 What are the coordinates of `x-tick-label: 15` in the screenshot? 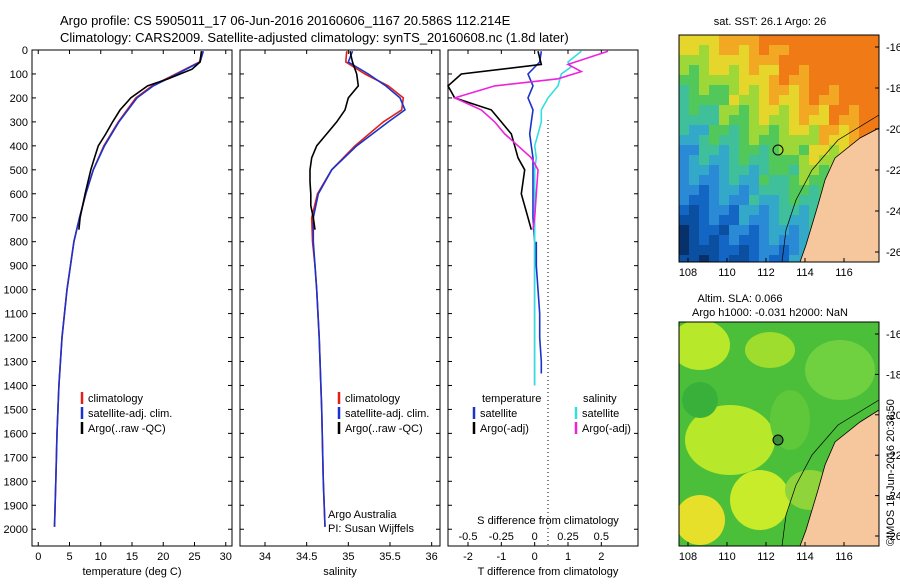 It's located at (132, 557).